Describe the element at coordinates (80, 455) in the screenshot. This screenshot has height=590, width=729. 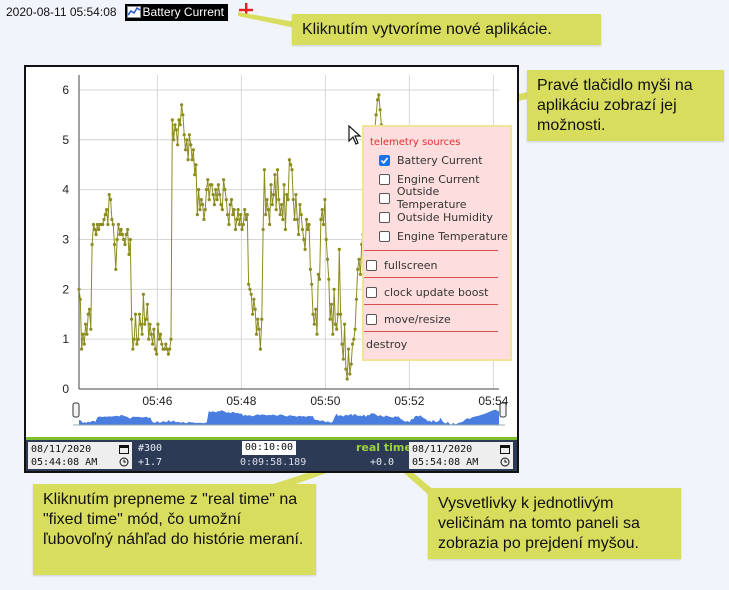
I see `start-time-picker: 08/11/2020 05:44:08 AM` at that location.